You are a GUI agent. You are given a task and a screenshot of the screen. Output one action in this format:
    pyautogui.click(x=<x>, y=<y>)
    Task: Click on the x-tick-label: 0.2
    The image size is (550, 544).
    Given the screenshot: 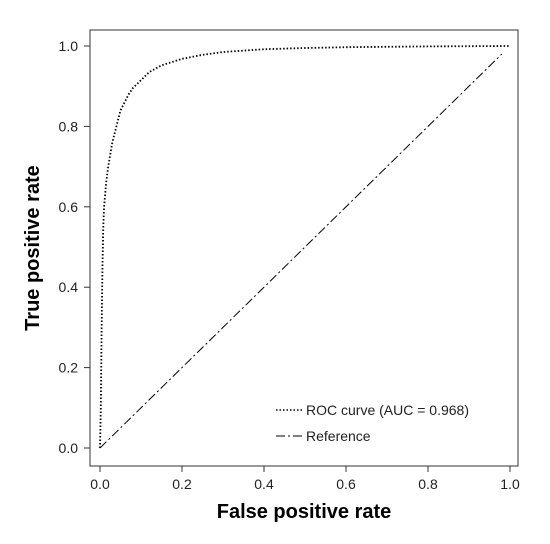 What is the action you would take?
    pyautogui.click(x=182, y=484)
    